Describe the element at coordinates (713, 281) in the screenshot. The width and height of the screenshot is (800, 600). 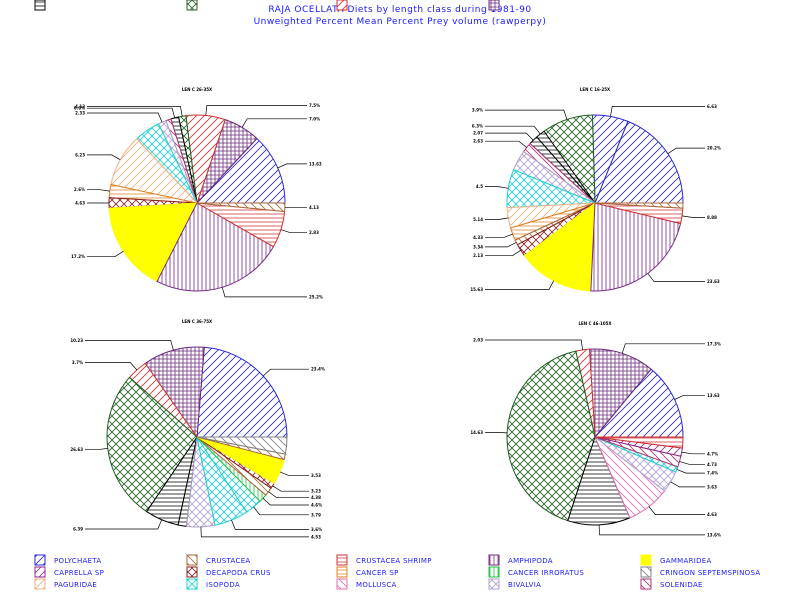
I see `slice-label: 23.63` at that location.